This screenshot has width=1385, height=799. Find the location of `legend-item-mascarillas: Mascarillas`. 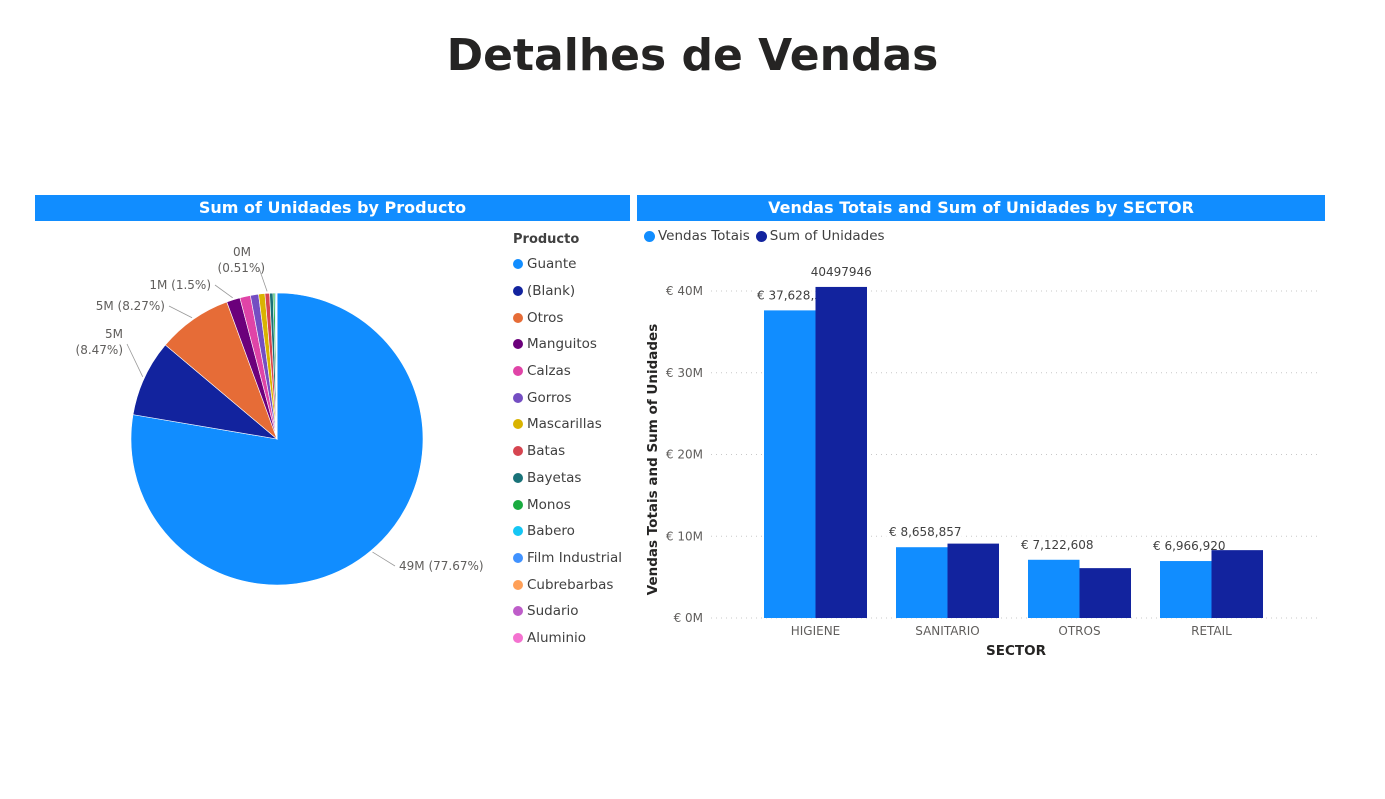

legend-item-mascarillas: Mascarillas is located at coordinates (567, 424).